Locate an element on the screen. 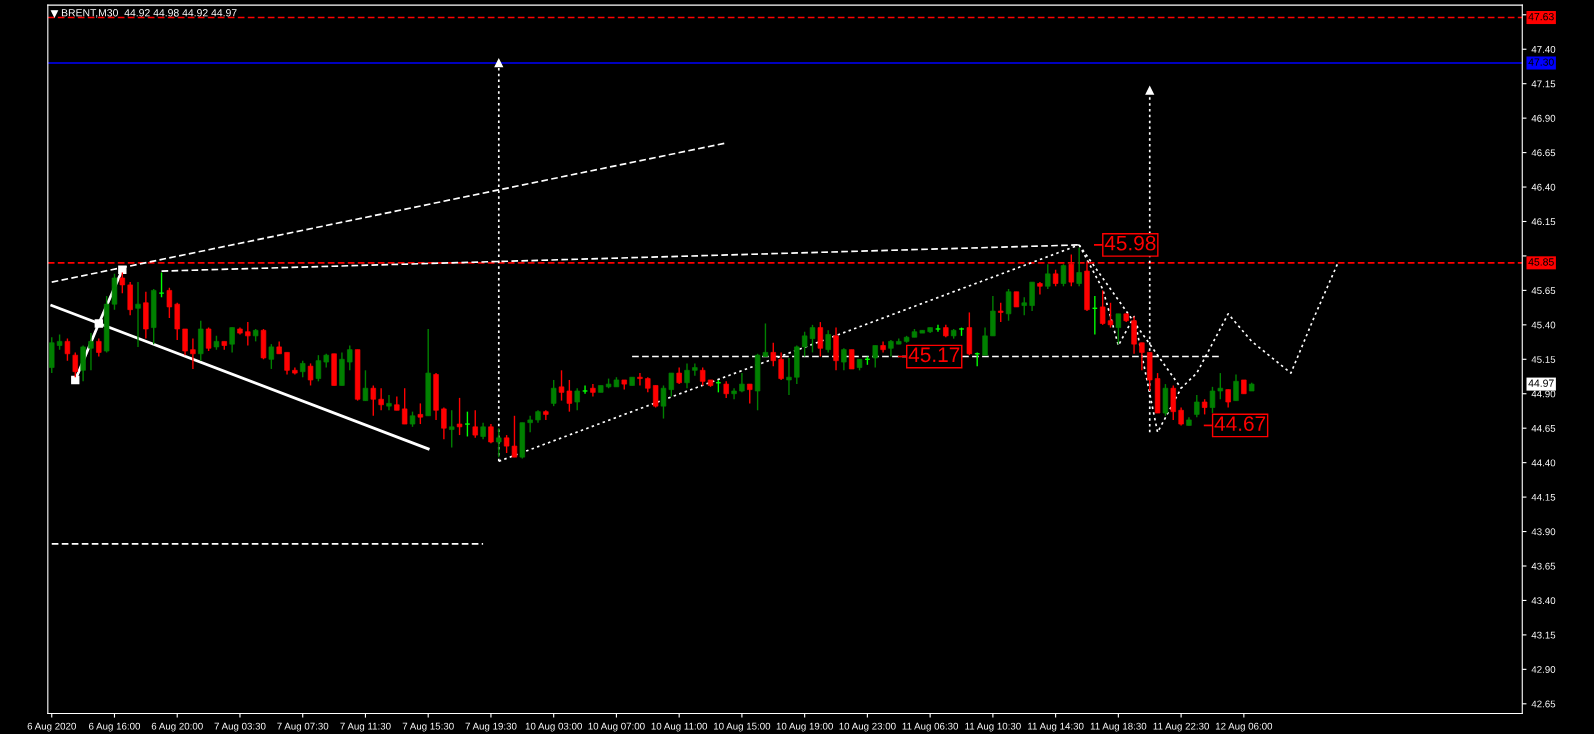 The width and height of the screenshot is (1594, 734). y-tick-label: 42.65 is located at coordinates (1543, 704).